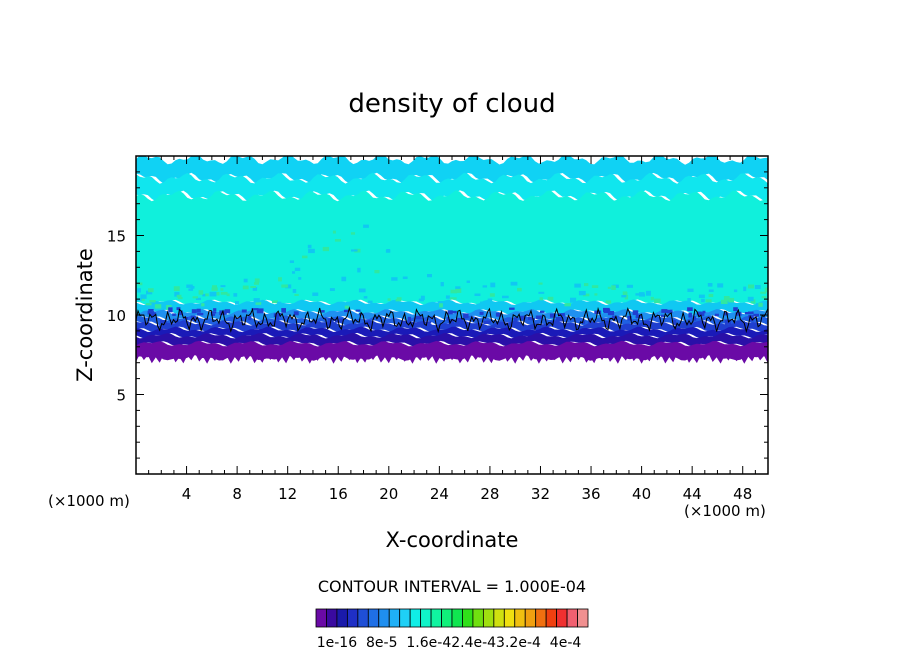 This screenshot has height=658, width=904. Describe the element at coordinates (89, 501) in the screenshot. I see `x-unit-label-left: (×1000 m)` at that location.